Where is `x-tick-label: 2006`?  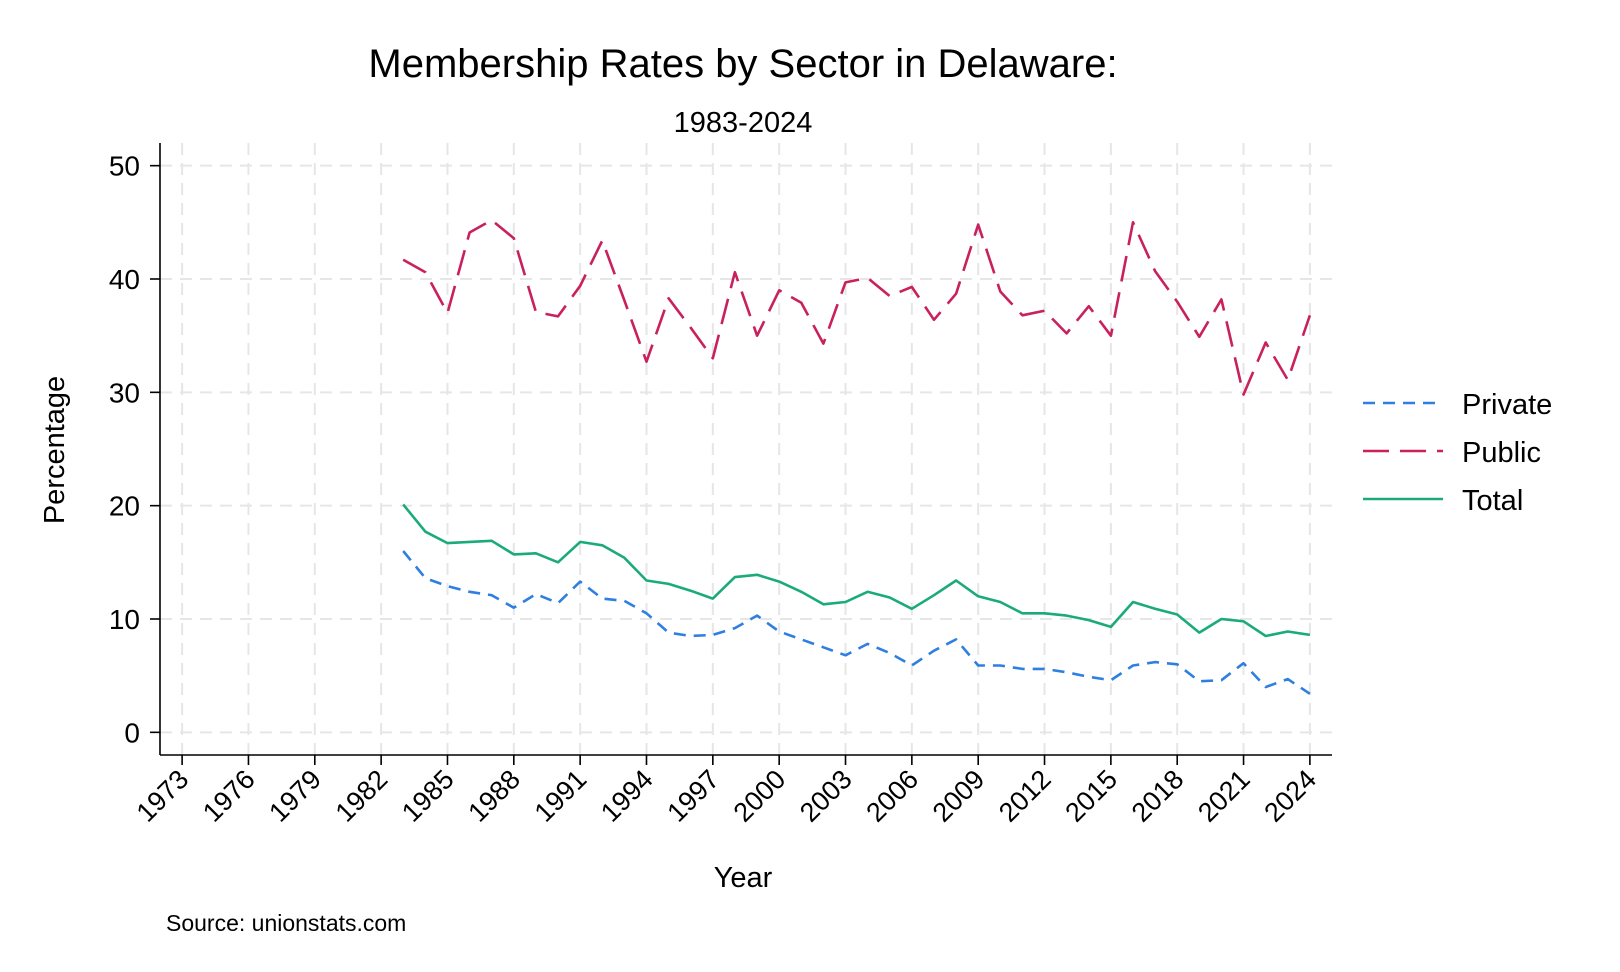
x-tick-label: 2006 is located at coordinates (892, 796).